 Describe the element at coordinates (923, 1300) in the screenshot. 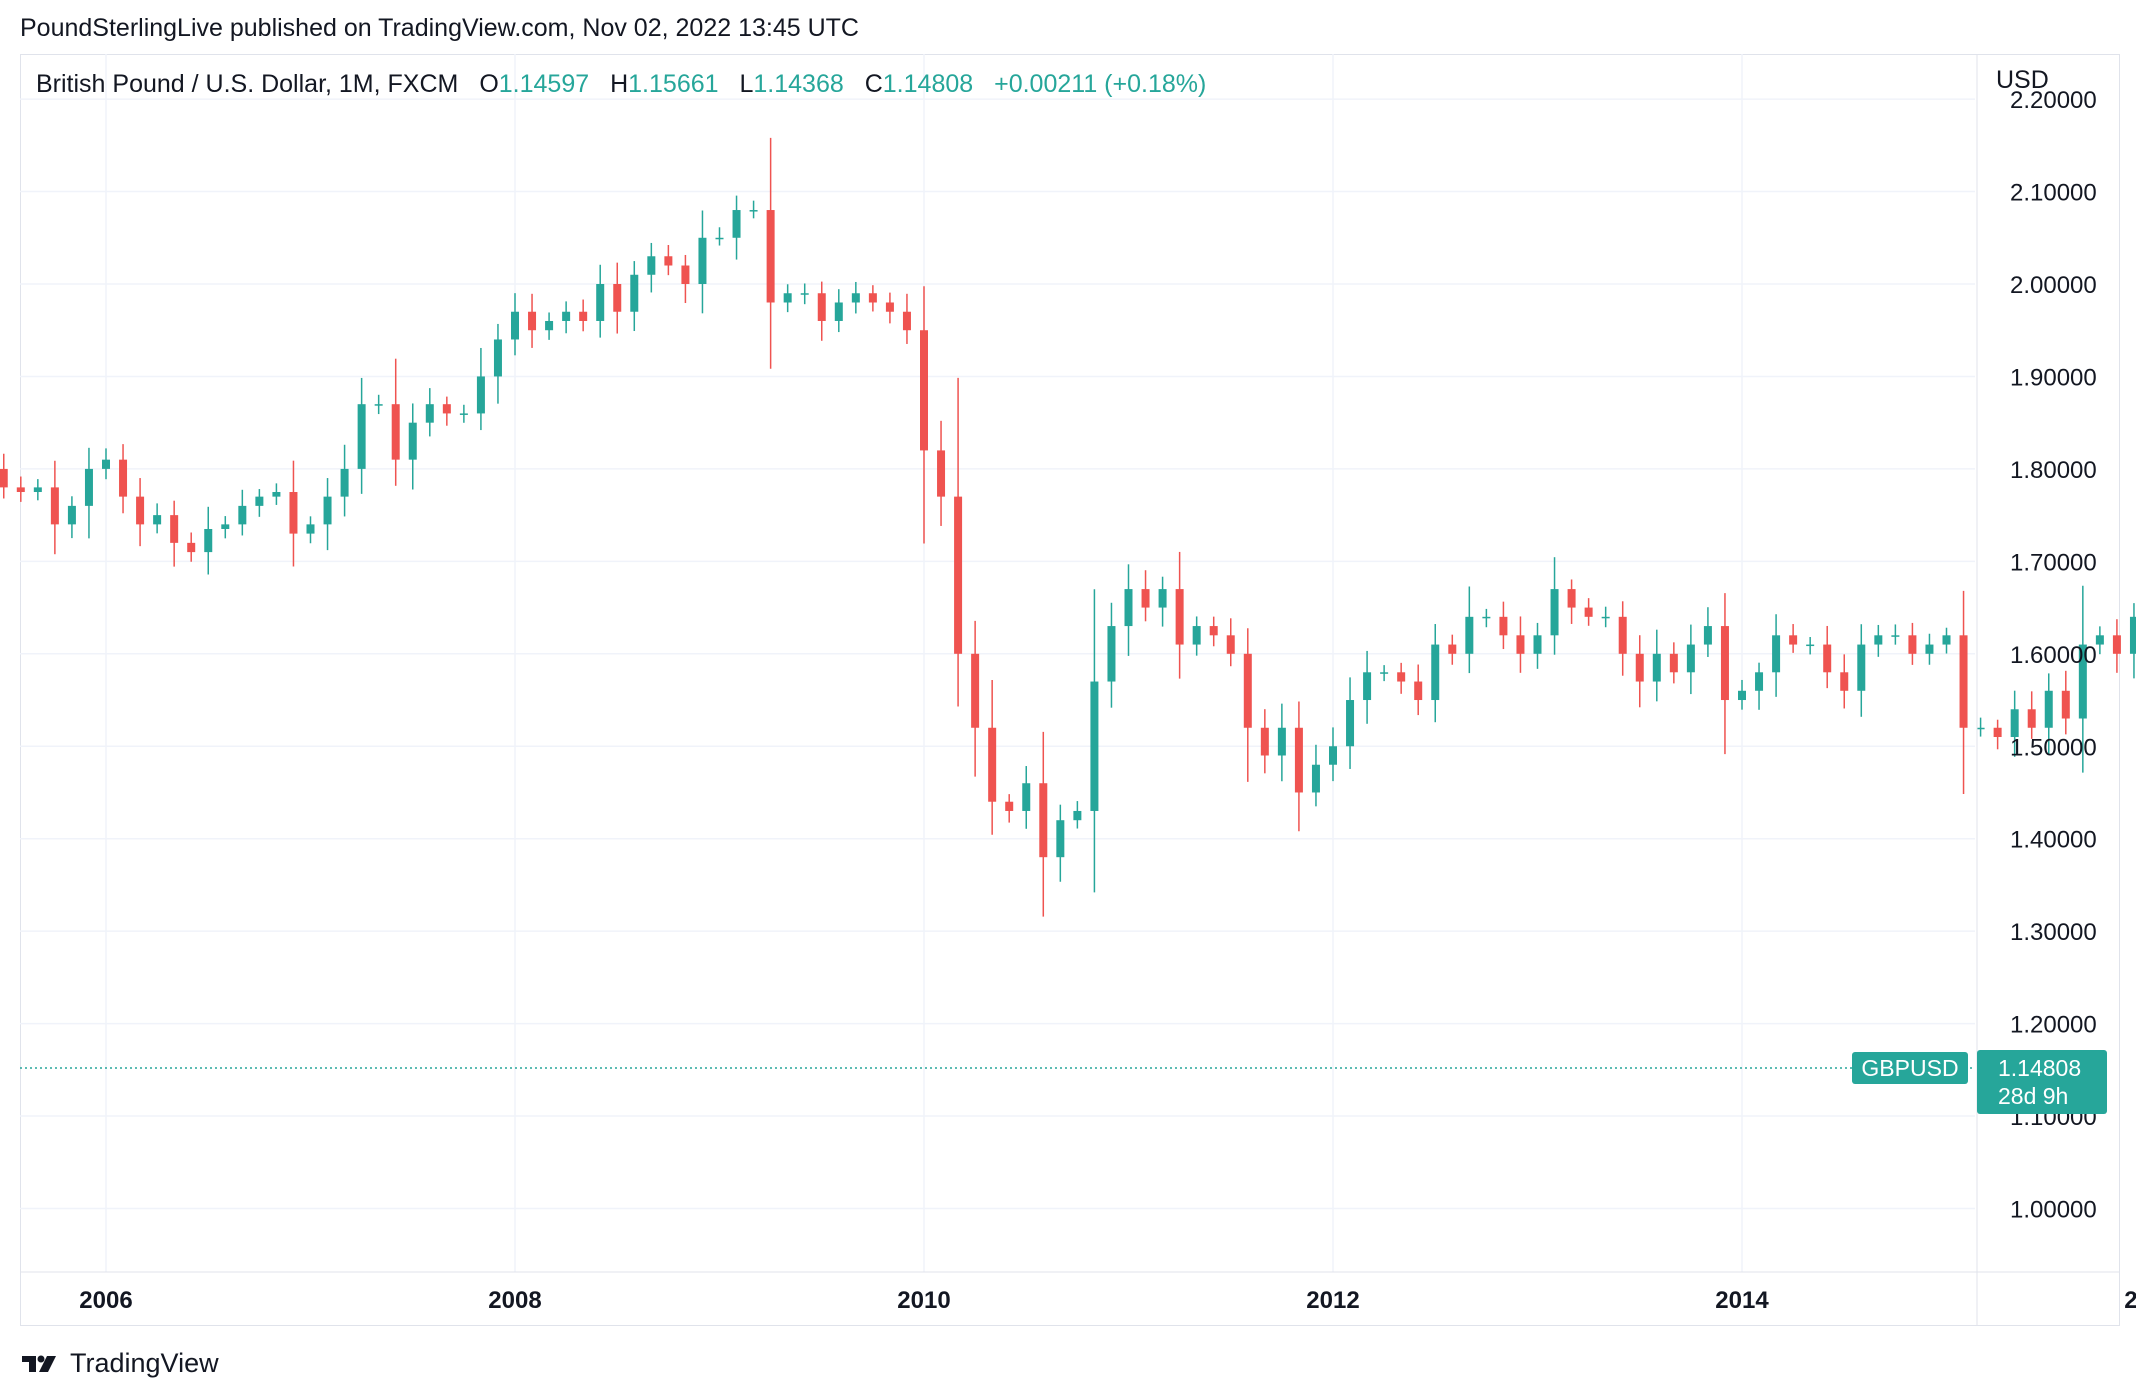

I see `year-tick-label: 2010` at that location.